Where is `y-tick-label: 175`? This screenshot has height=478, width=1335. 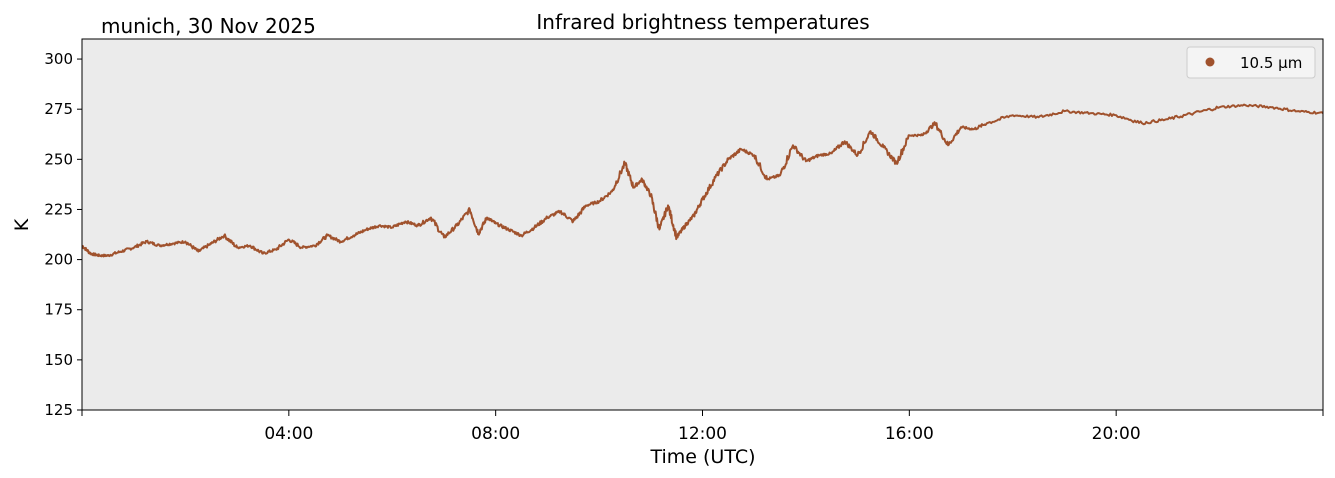 y-tick-label: 175 is located at coordinates (58, 310).